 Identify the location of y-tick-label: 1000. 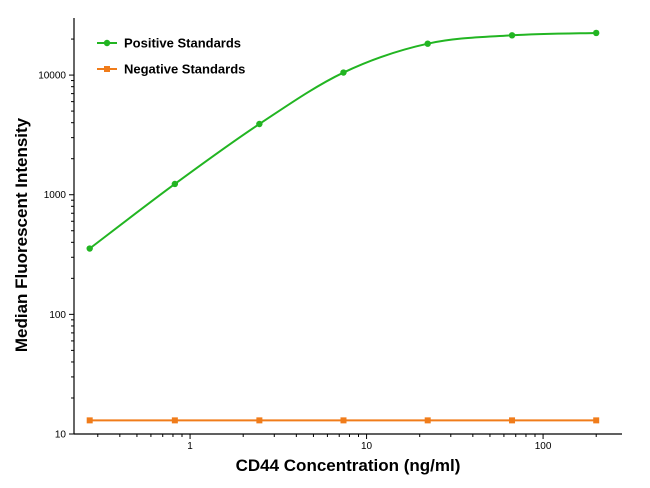
(55, 195).